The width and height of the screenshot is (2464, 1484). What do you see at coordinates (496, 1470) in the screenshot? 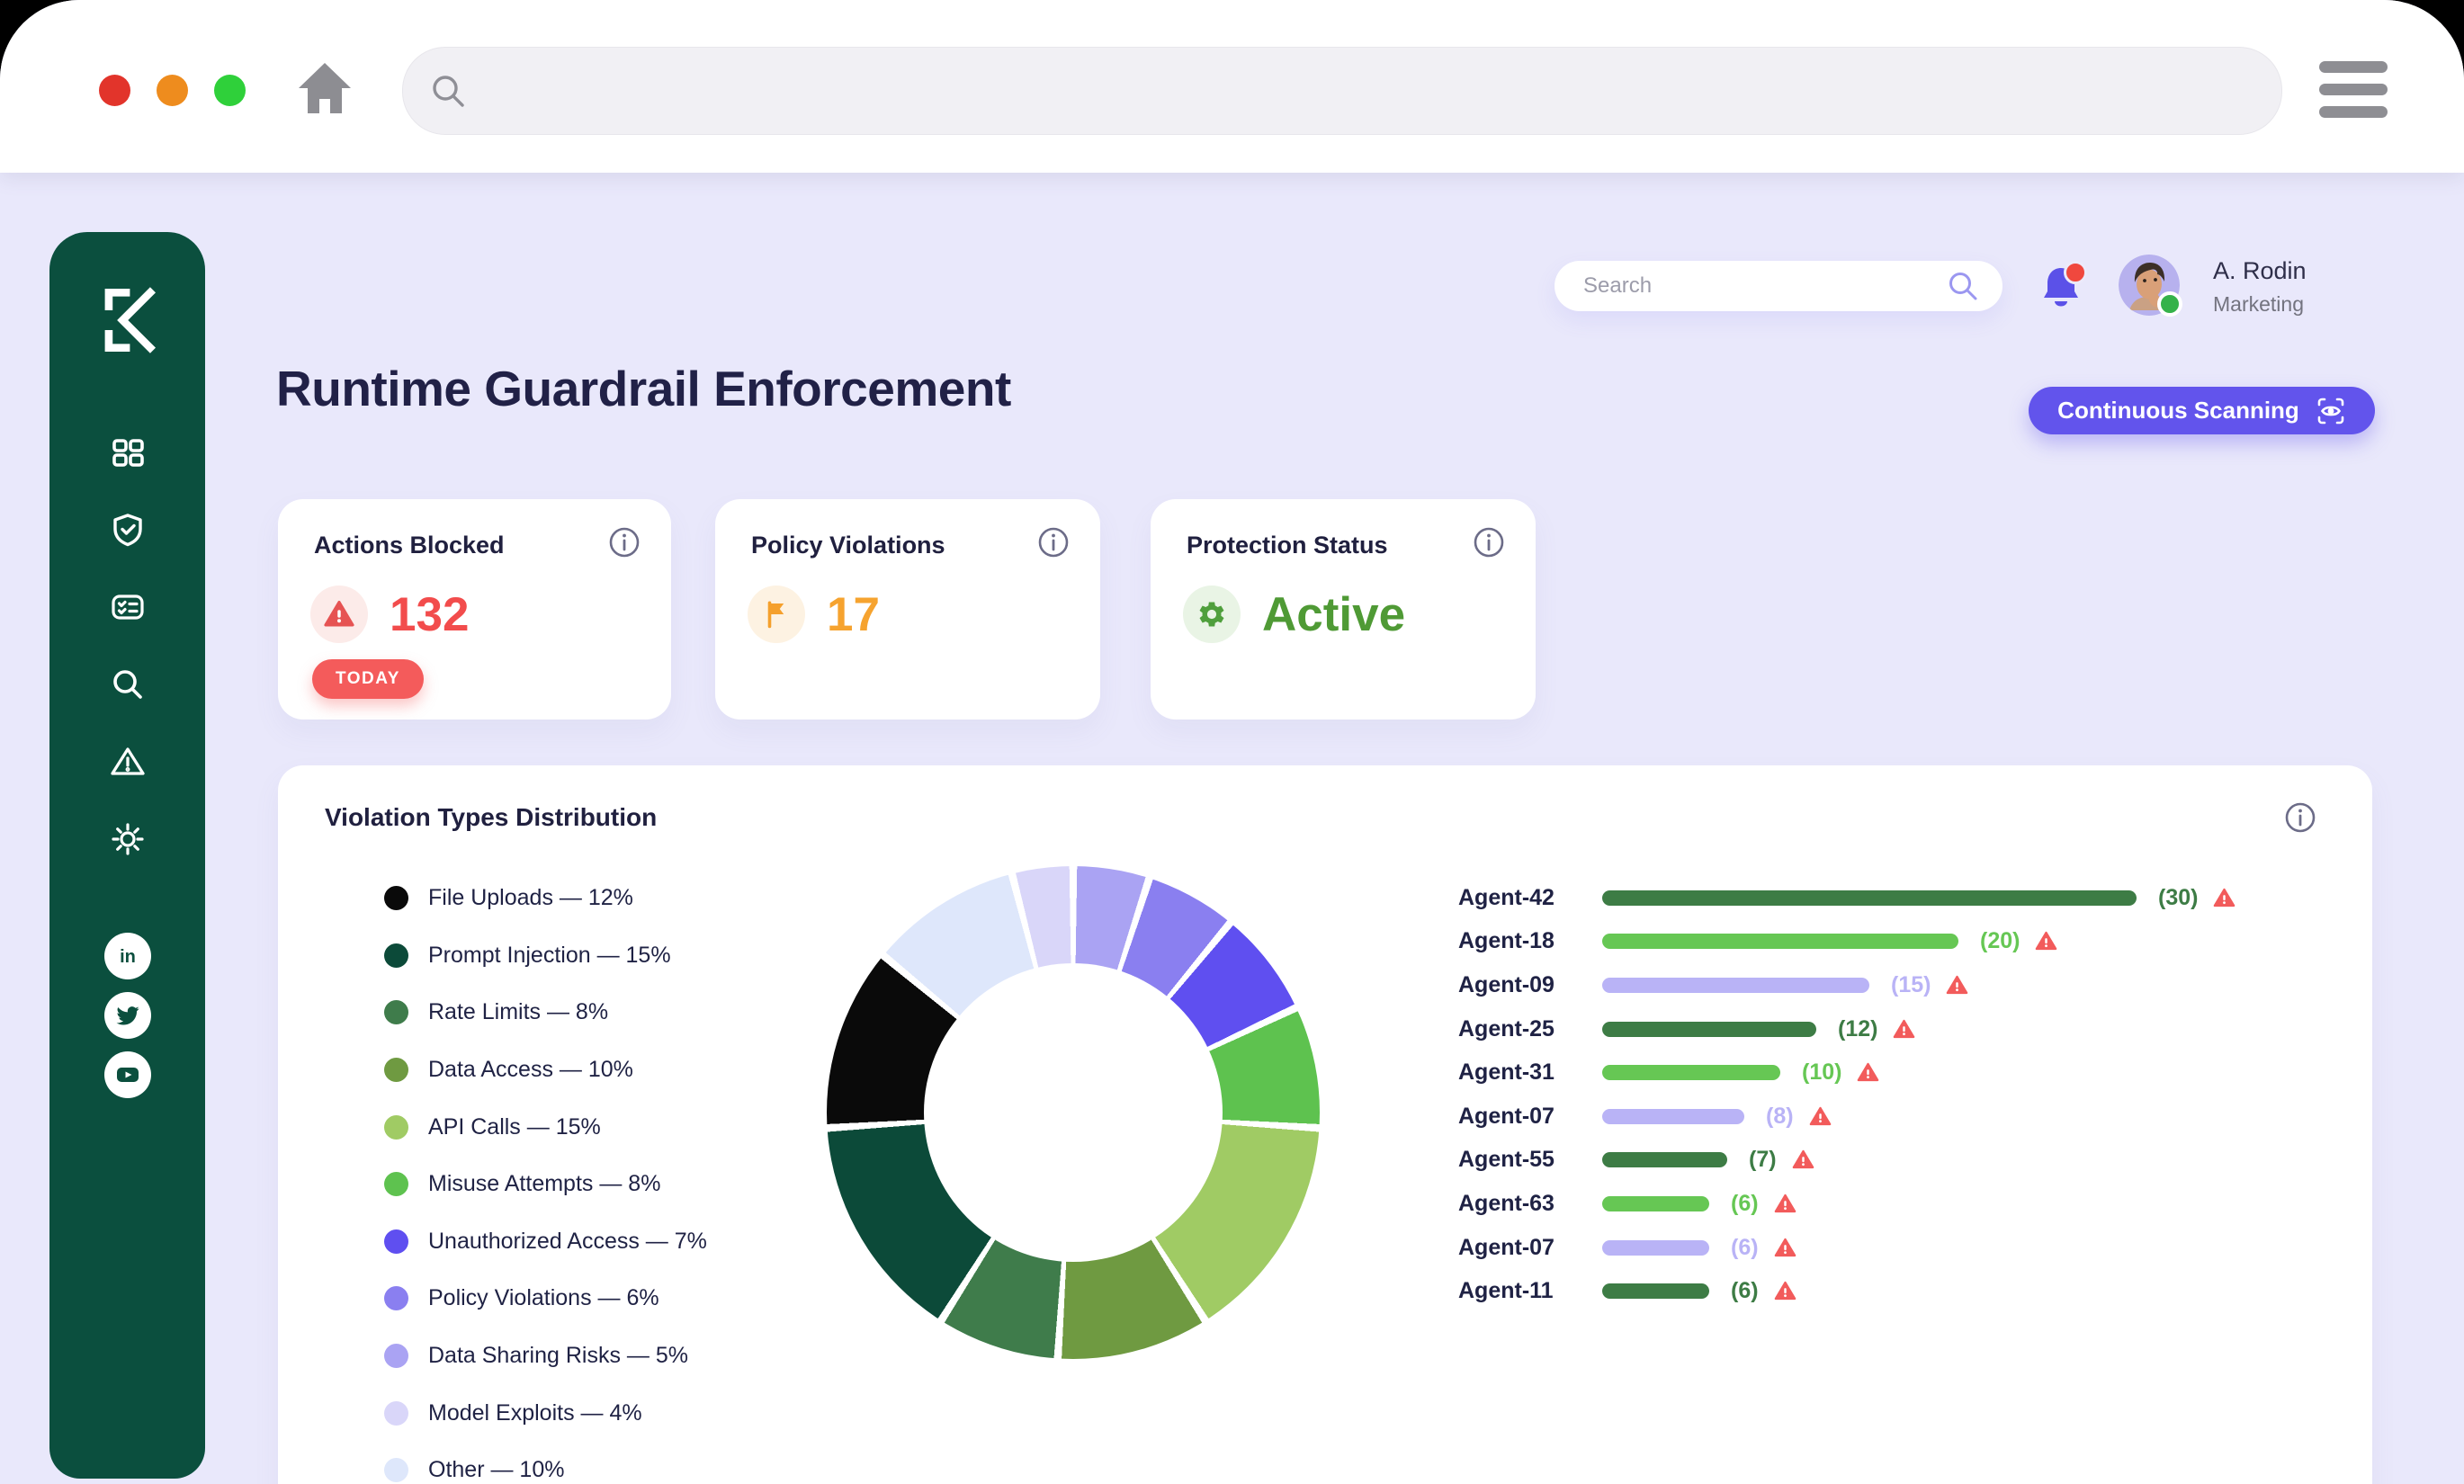
I see `legend-label: Other — 10%` at bounding box center [496, 1470].